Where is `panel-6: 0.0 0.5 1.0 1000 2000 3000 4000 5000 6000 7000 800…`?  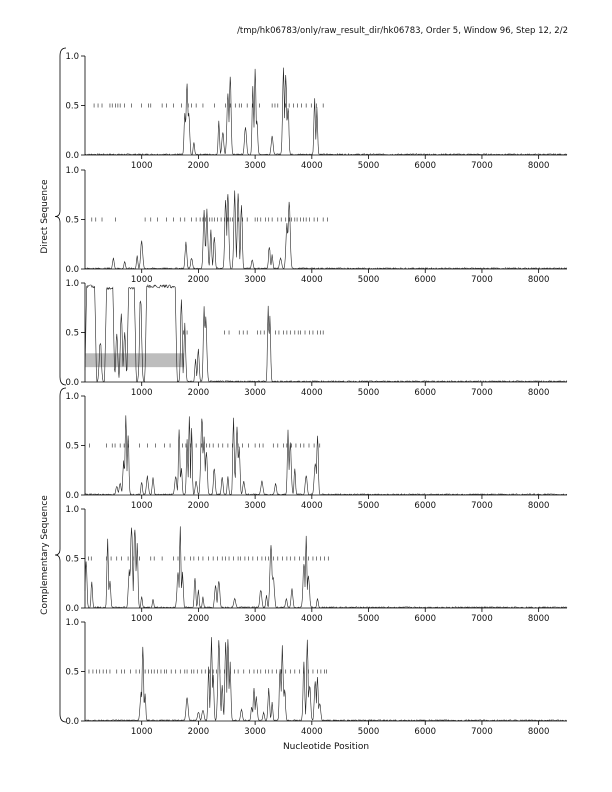
panel-6: 0.0 0.5 1.0 1000 2000 3000 4000 5000 6000 7000 800… is located at coordinates (316, 677).